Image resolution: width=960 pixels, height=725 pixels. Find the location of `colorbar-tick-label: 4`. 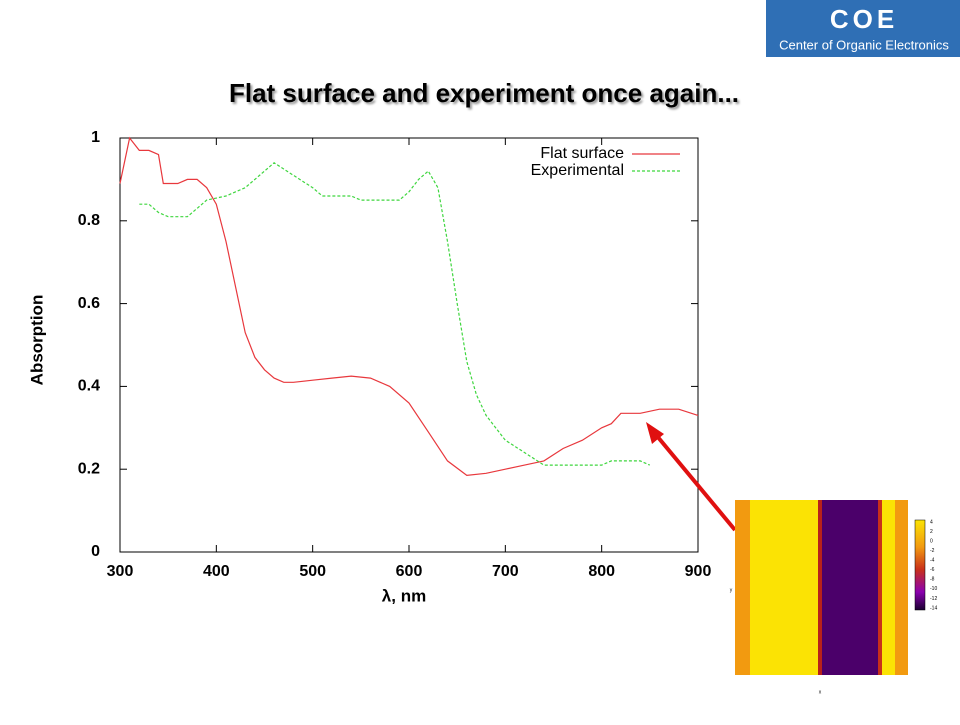

colorbar-tick-label: 4 is located at coordinates (931, 522).